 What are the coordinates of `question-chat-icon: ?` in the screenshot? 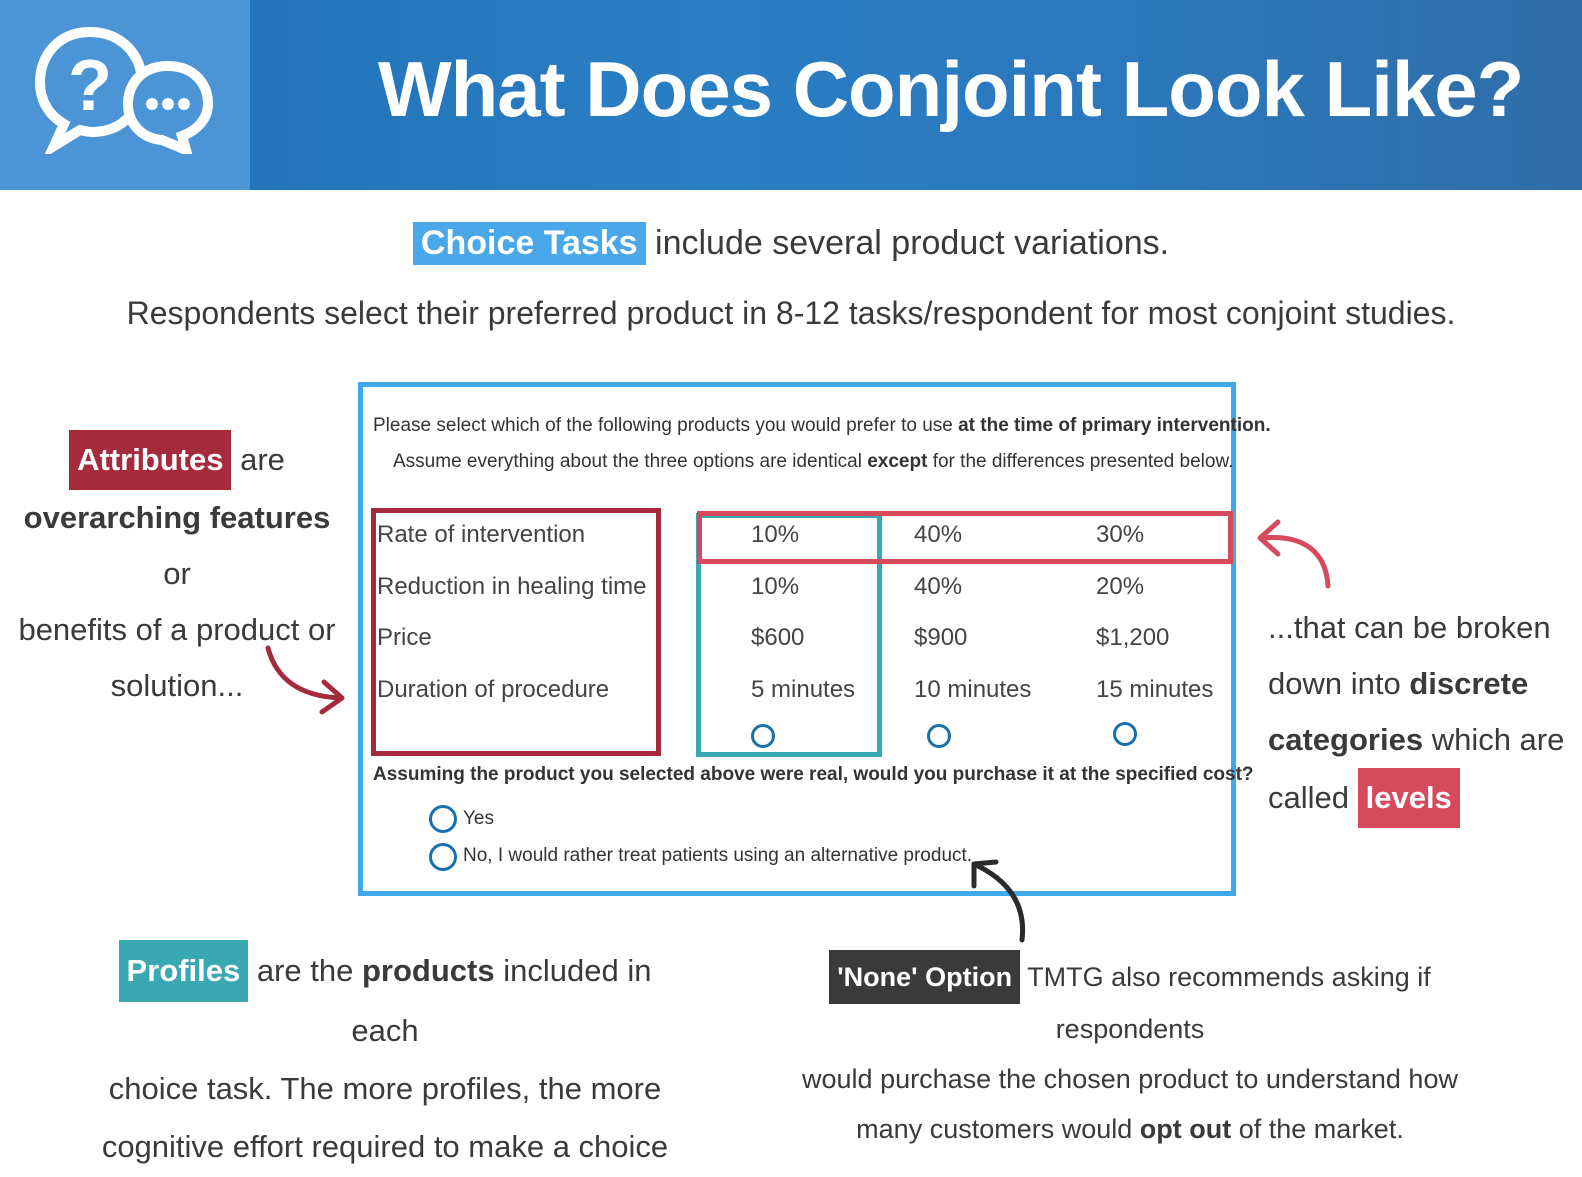 It's located at (124, 90).